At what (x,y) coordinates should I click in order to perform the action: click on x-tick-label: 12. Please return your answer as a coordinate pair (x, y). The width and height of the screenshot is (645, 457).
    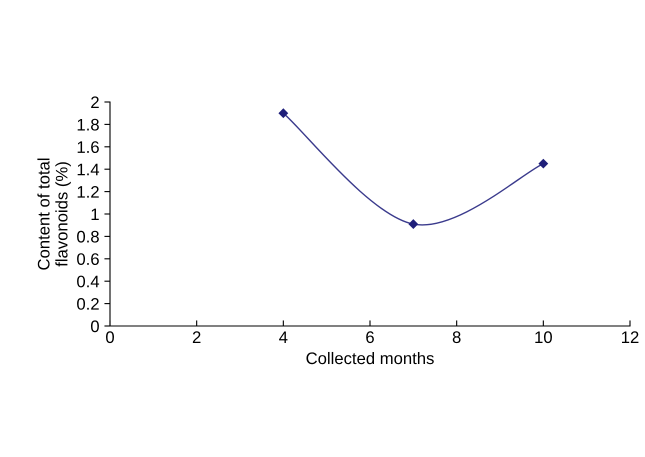
    Looking at the image, I should click on (630, 337).